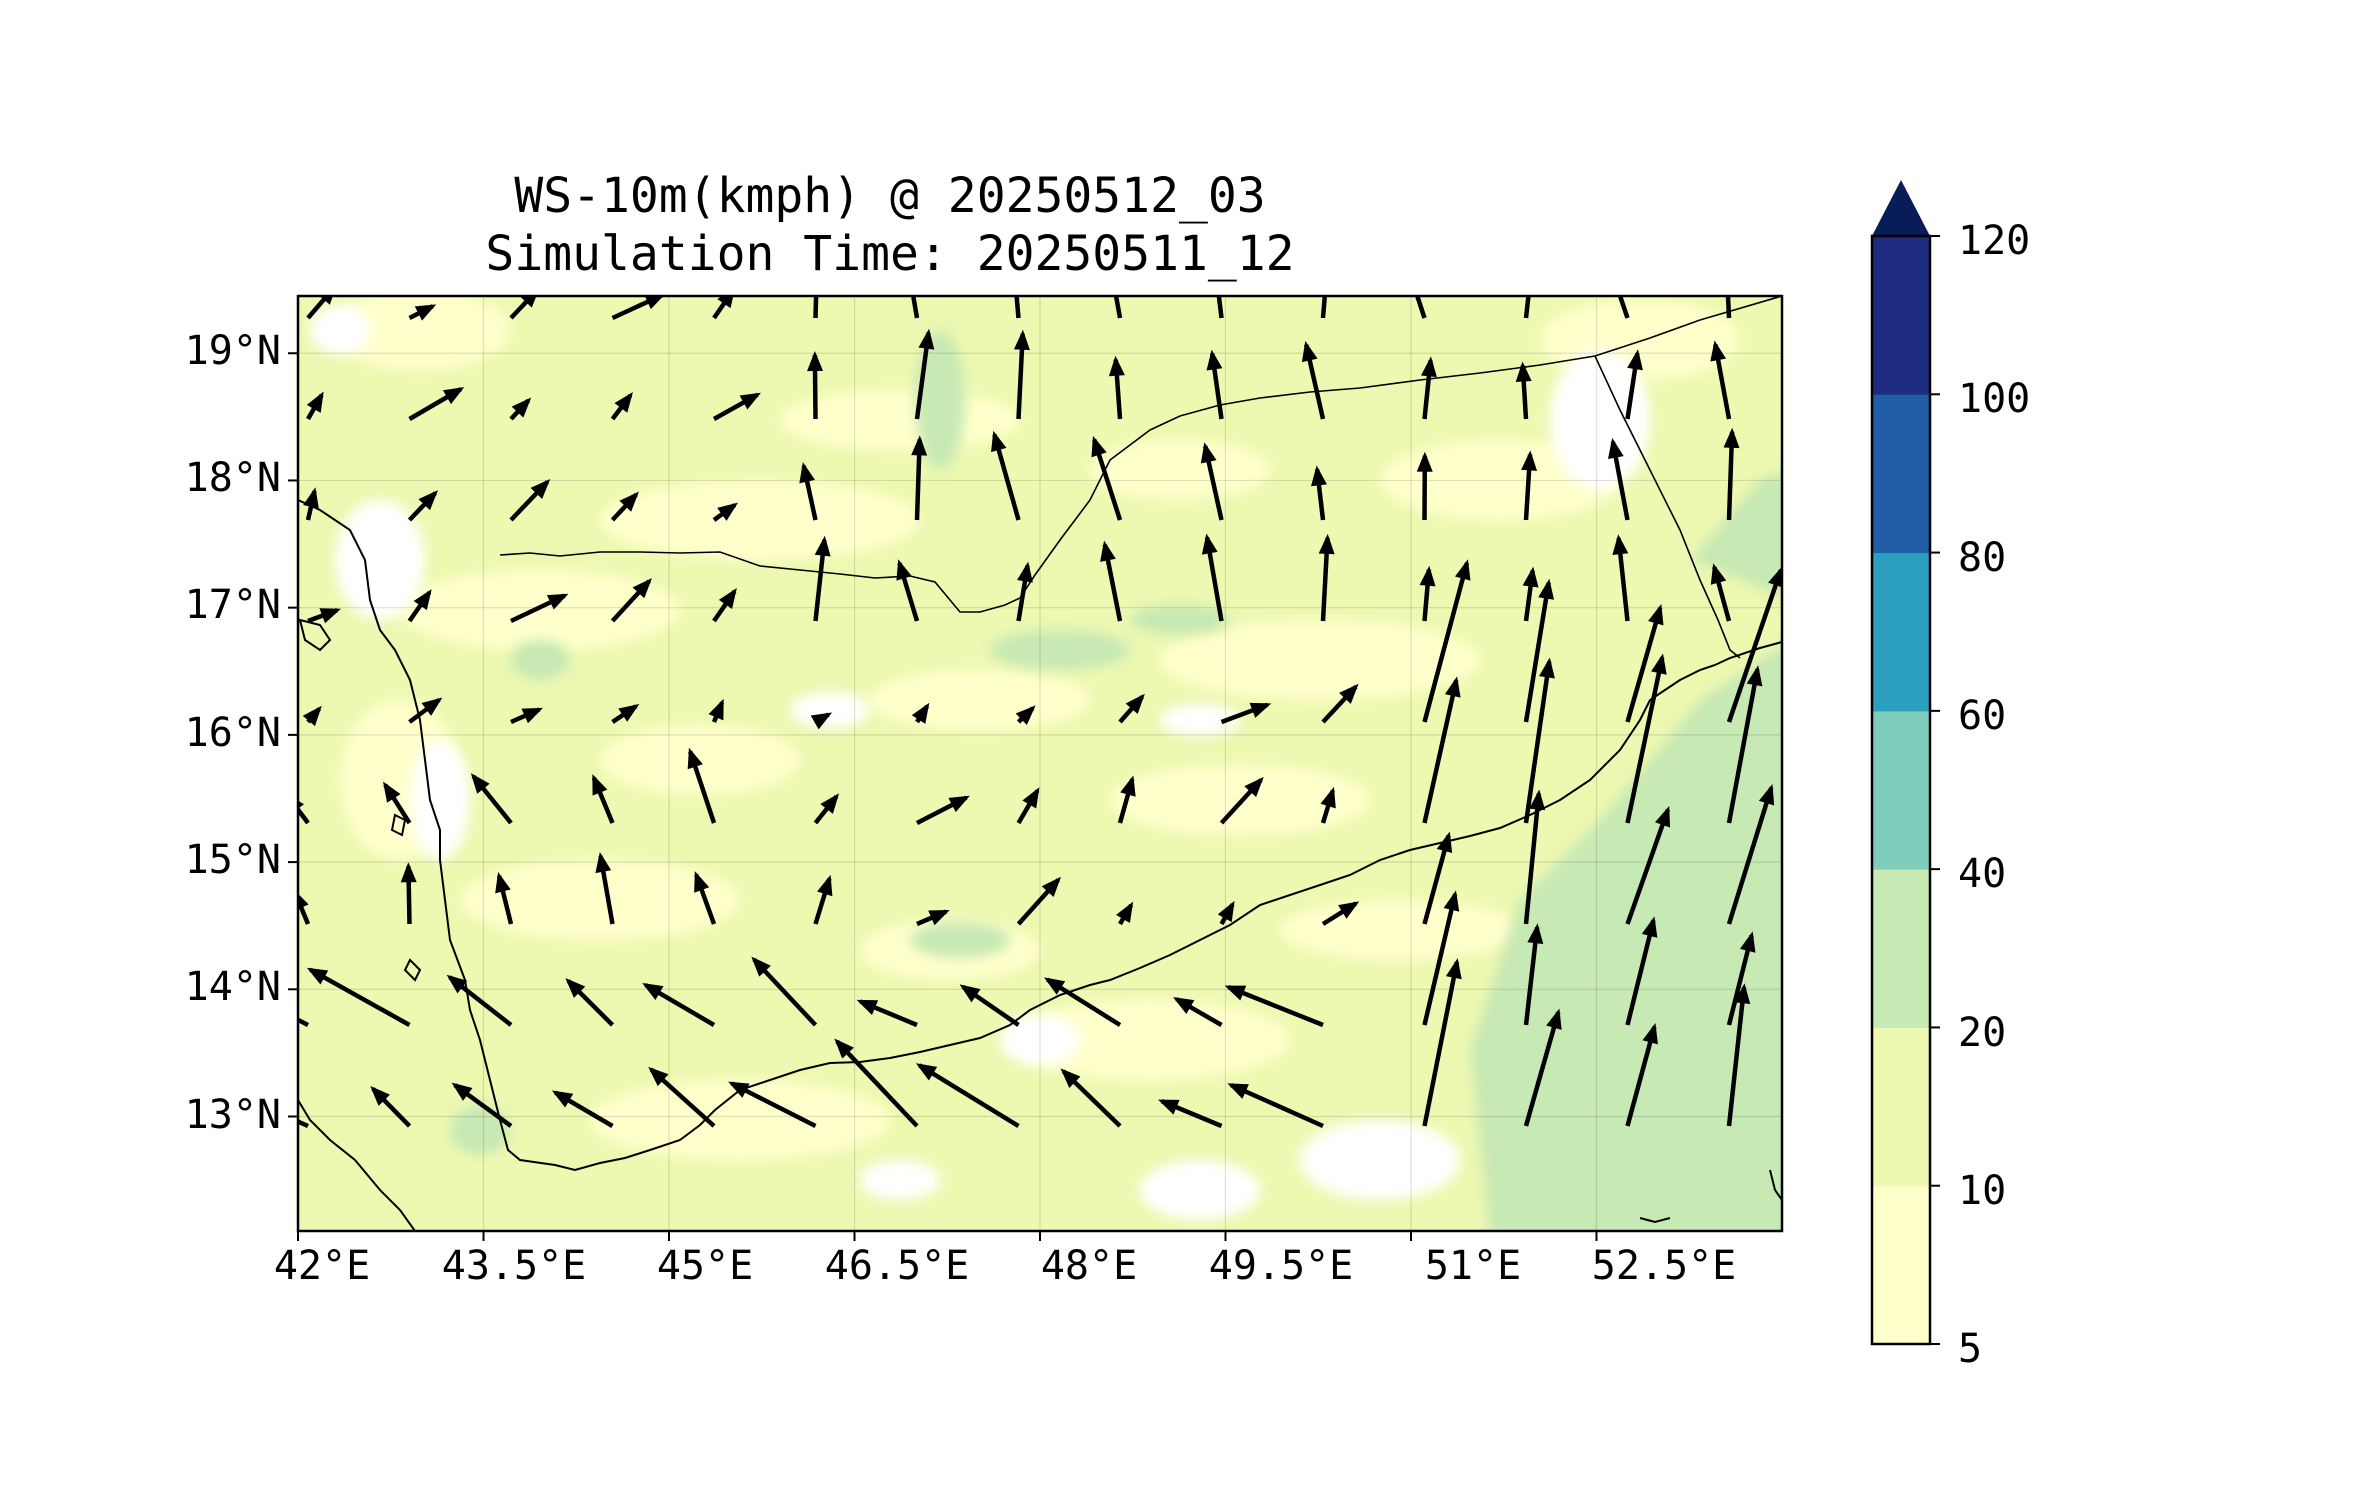 This screenshot has width=2371, height=1500. I want to click on lon-label-42: 42°E, so click(322, 1266).